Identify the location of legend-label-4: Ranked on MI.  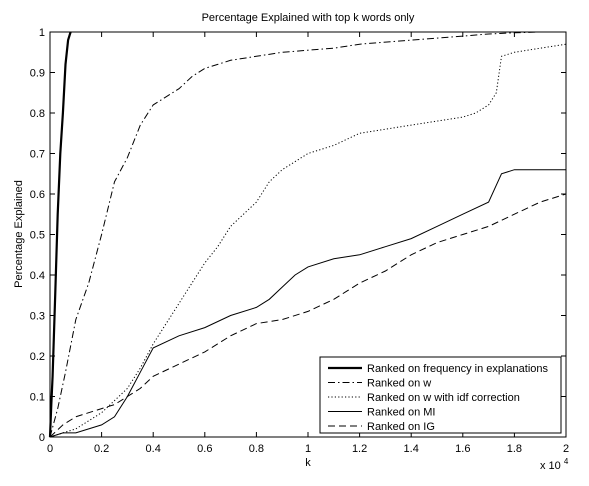
(401, 413).